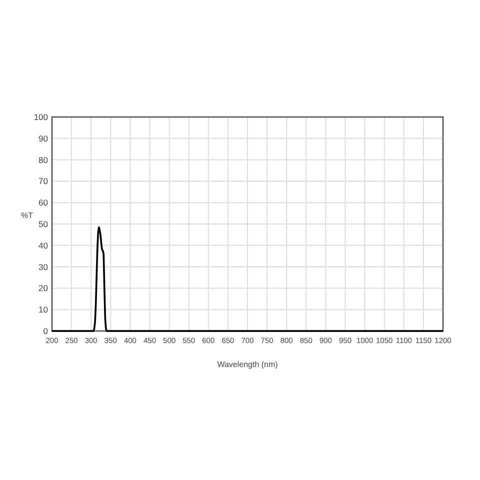 The image size is (480, 480). Describe the element at coordinates (45, 331) in the screenshot. I see `y-tick-label: 0` at that location.